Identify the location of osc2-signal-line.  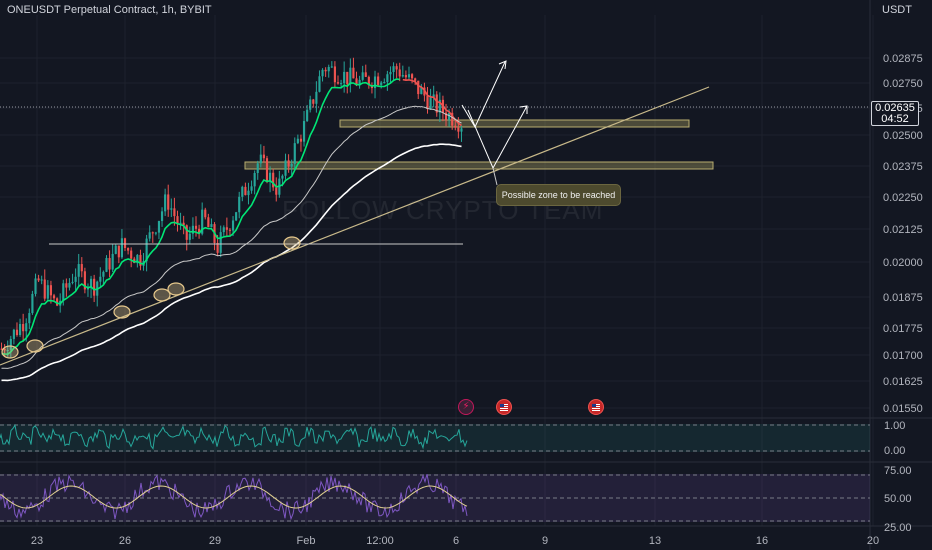
(234, 497).